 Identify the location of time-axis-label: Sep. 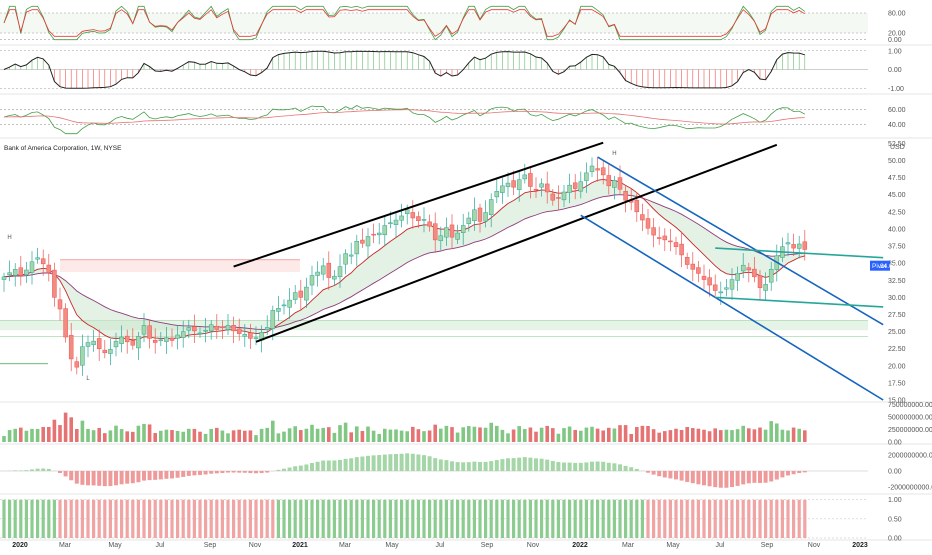
(767, 545).